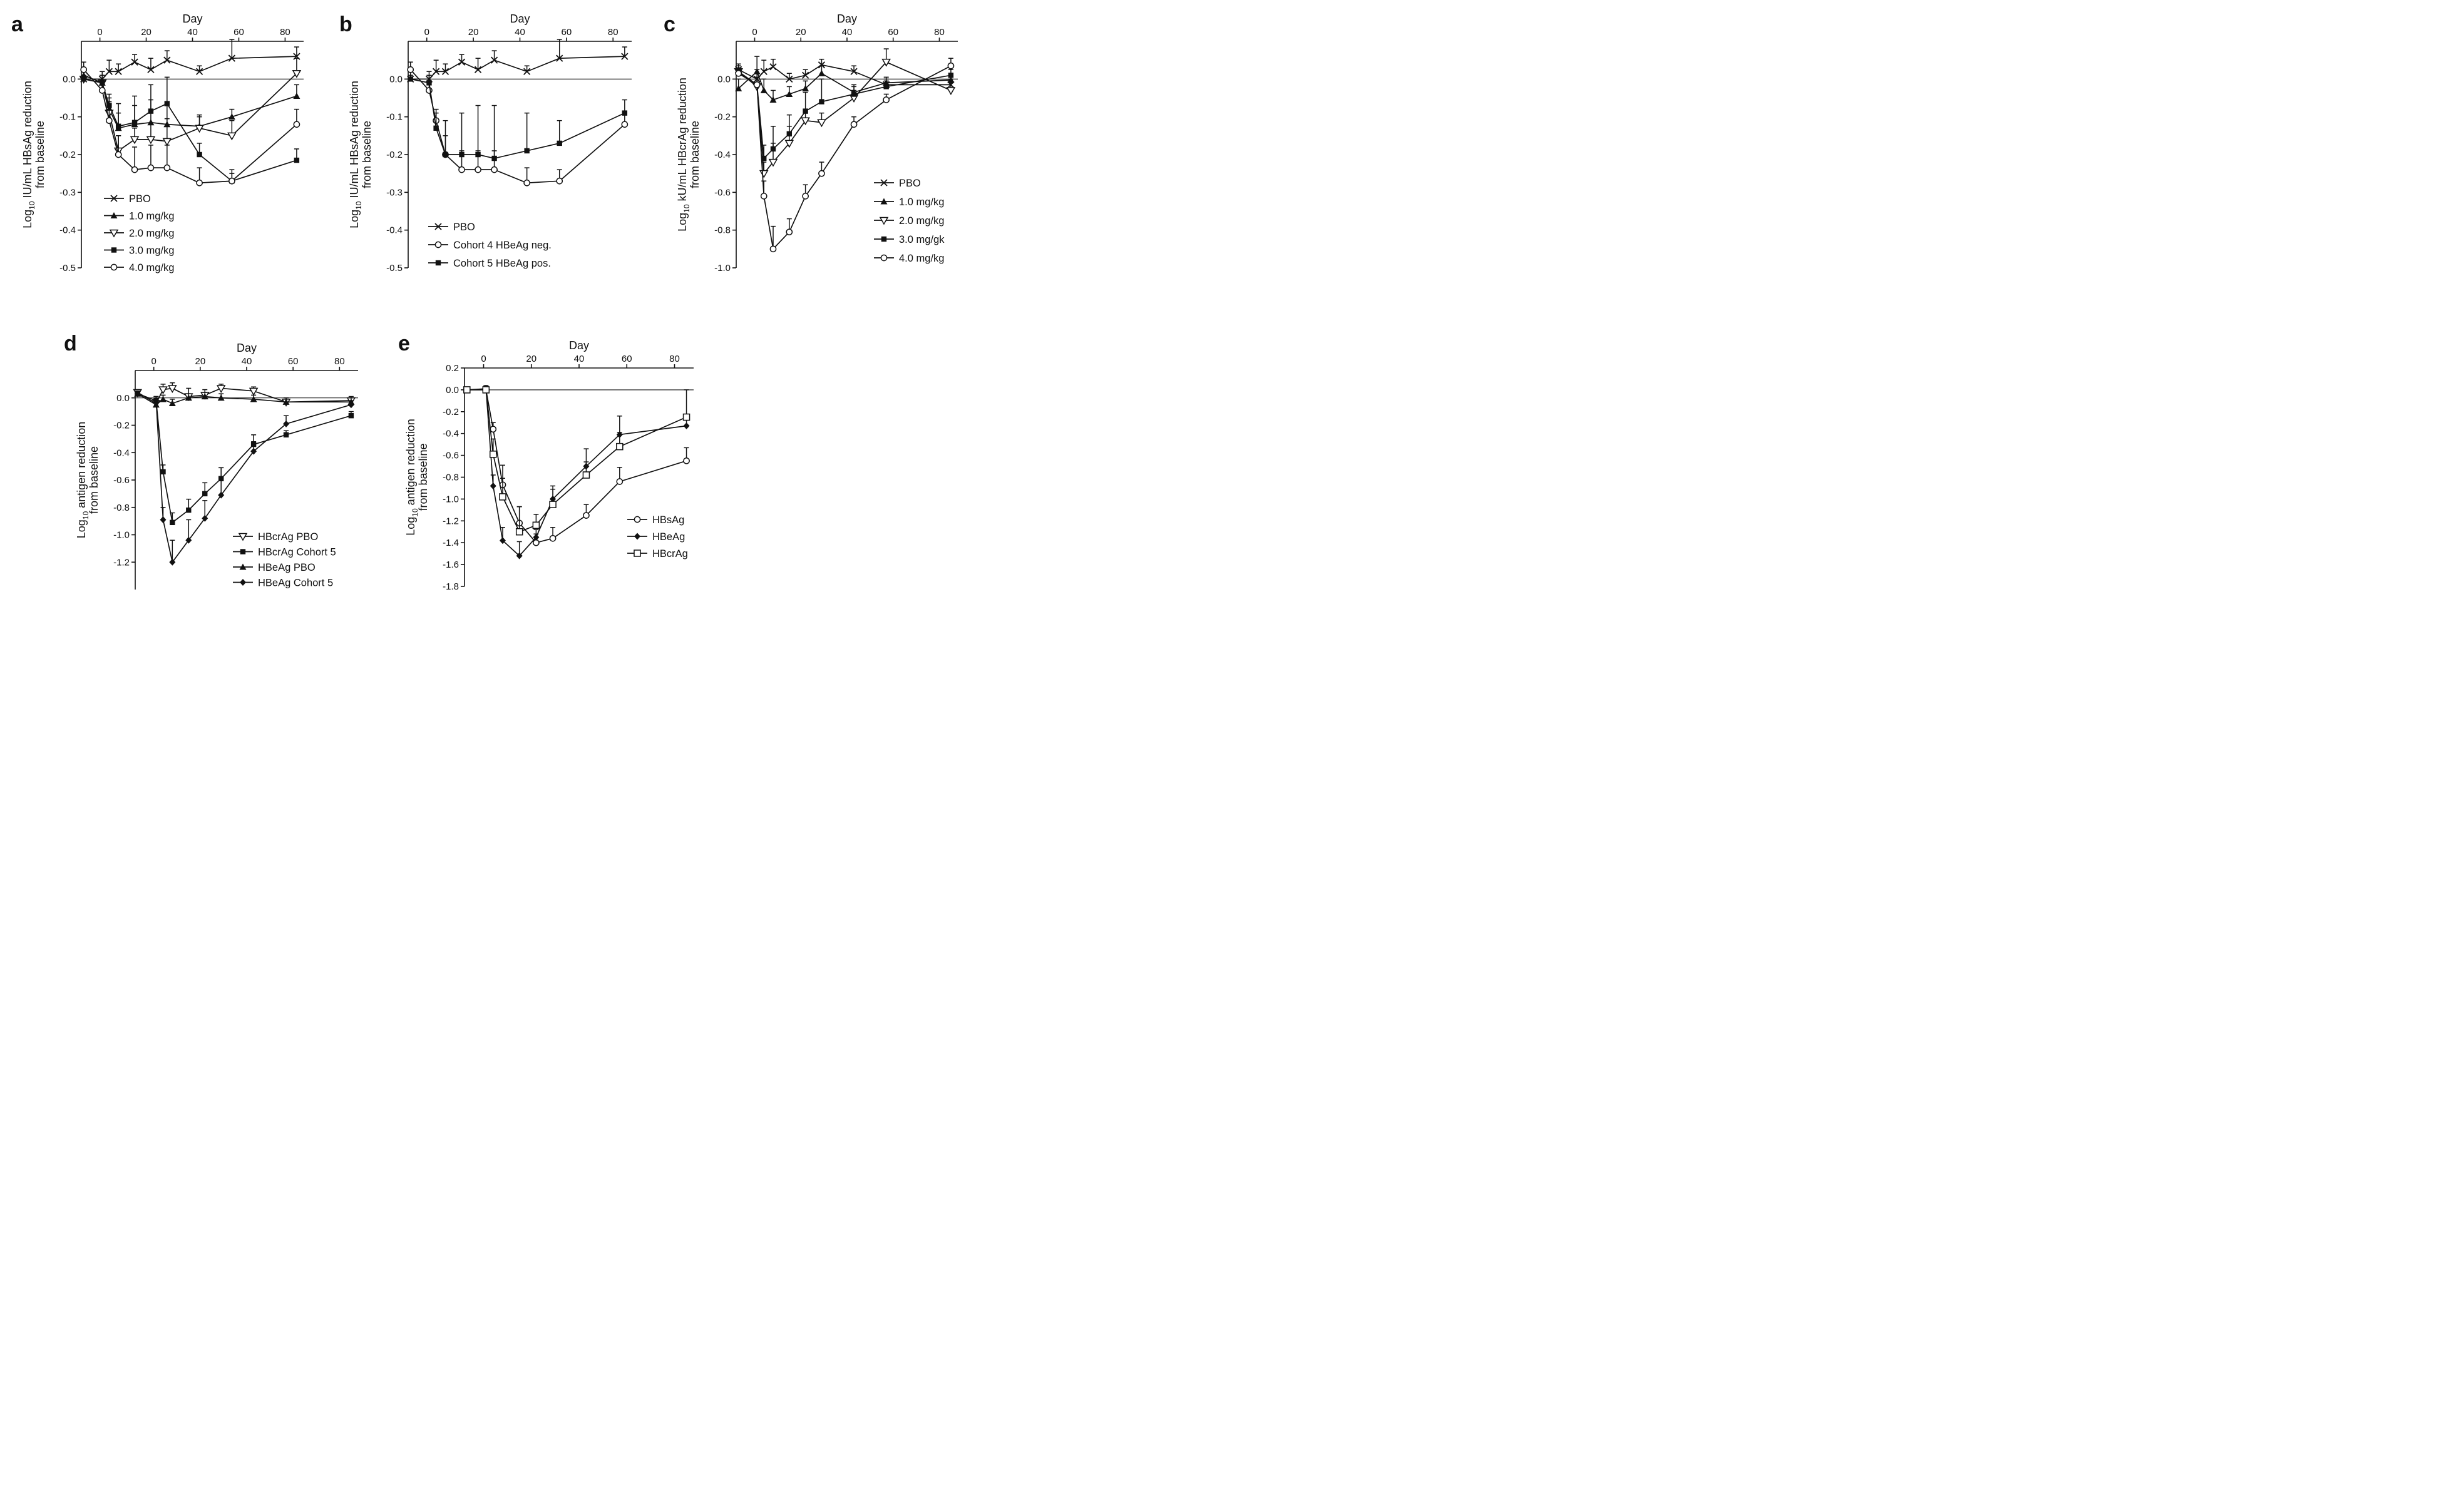 The height and width of the screenshot is (1512, 2464). Describe the element at coordinates (81, 466) in the screenshot. I see `y-axis-title-rest: antigen reduction` at that location.